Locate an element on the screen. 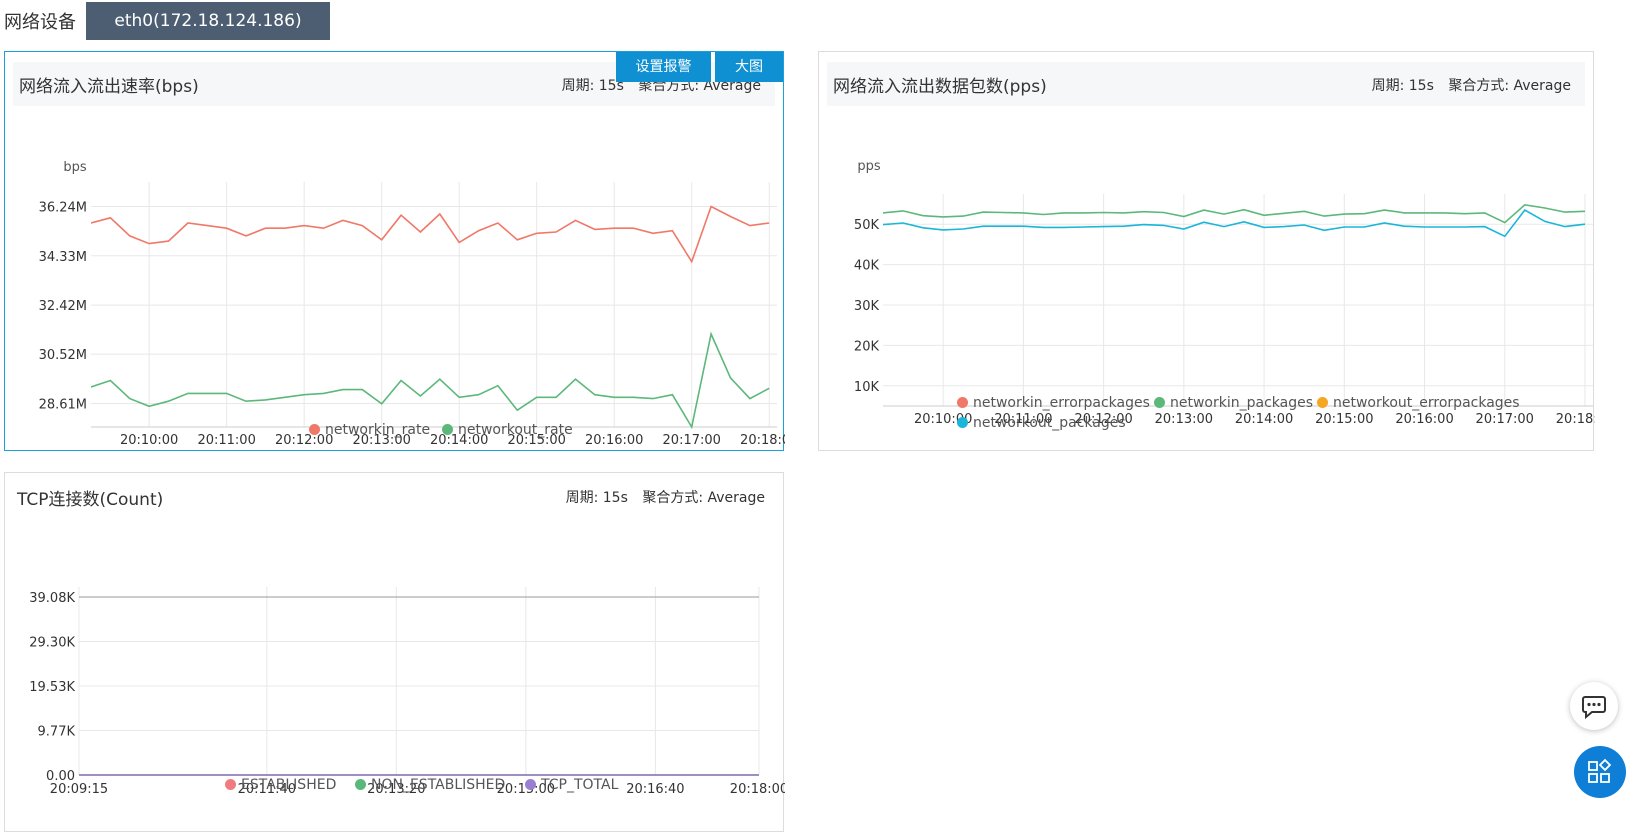 This screenshot has height=832, width=1652. legend-network-rate: networkin_rate networkout_rate is located at coordinates (395, 432).